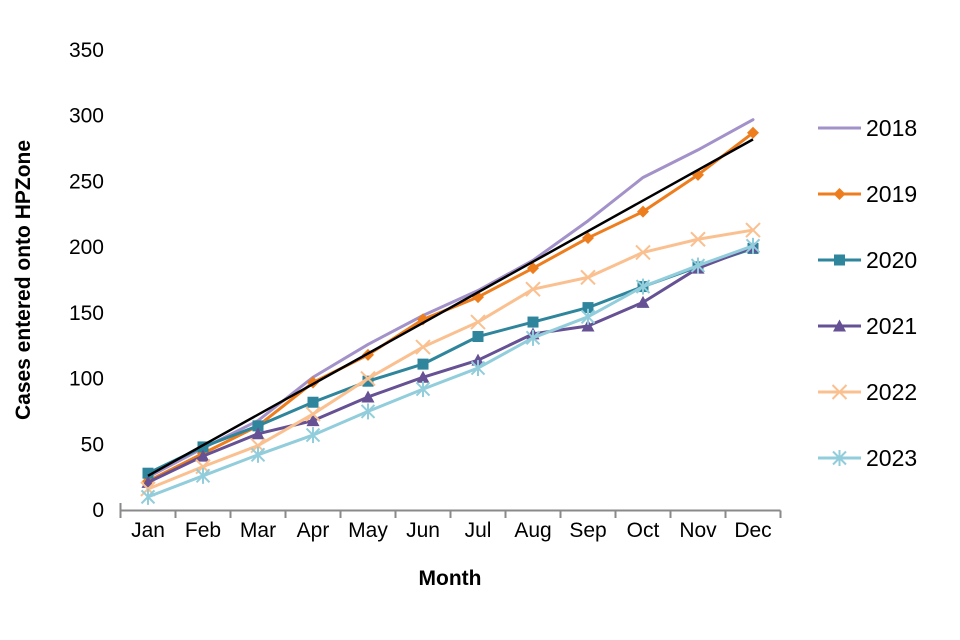 This screenshot has width=960, height=640. I want to click on legend-entry-2018: 2018, so click(867, 128).